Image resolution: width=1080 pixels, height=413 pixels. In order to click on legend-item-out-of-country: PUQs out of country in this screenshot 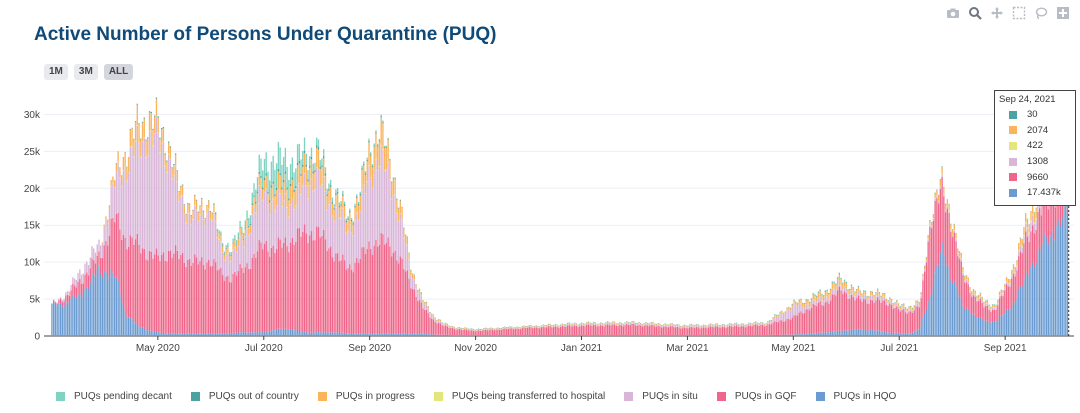, I will do `click(244, 396)`.